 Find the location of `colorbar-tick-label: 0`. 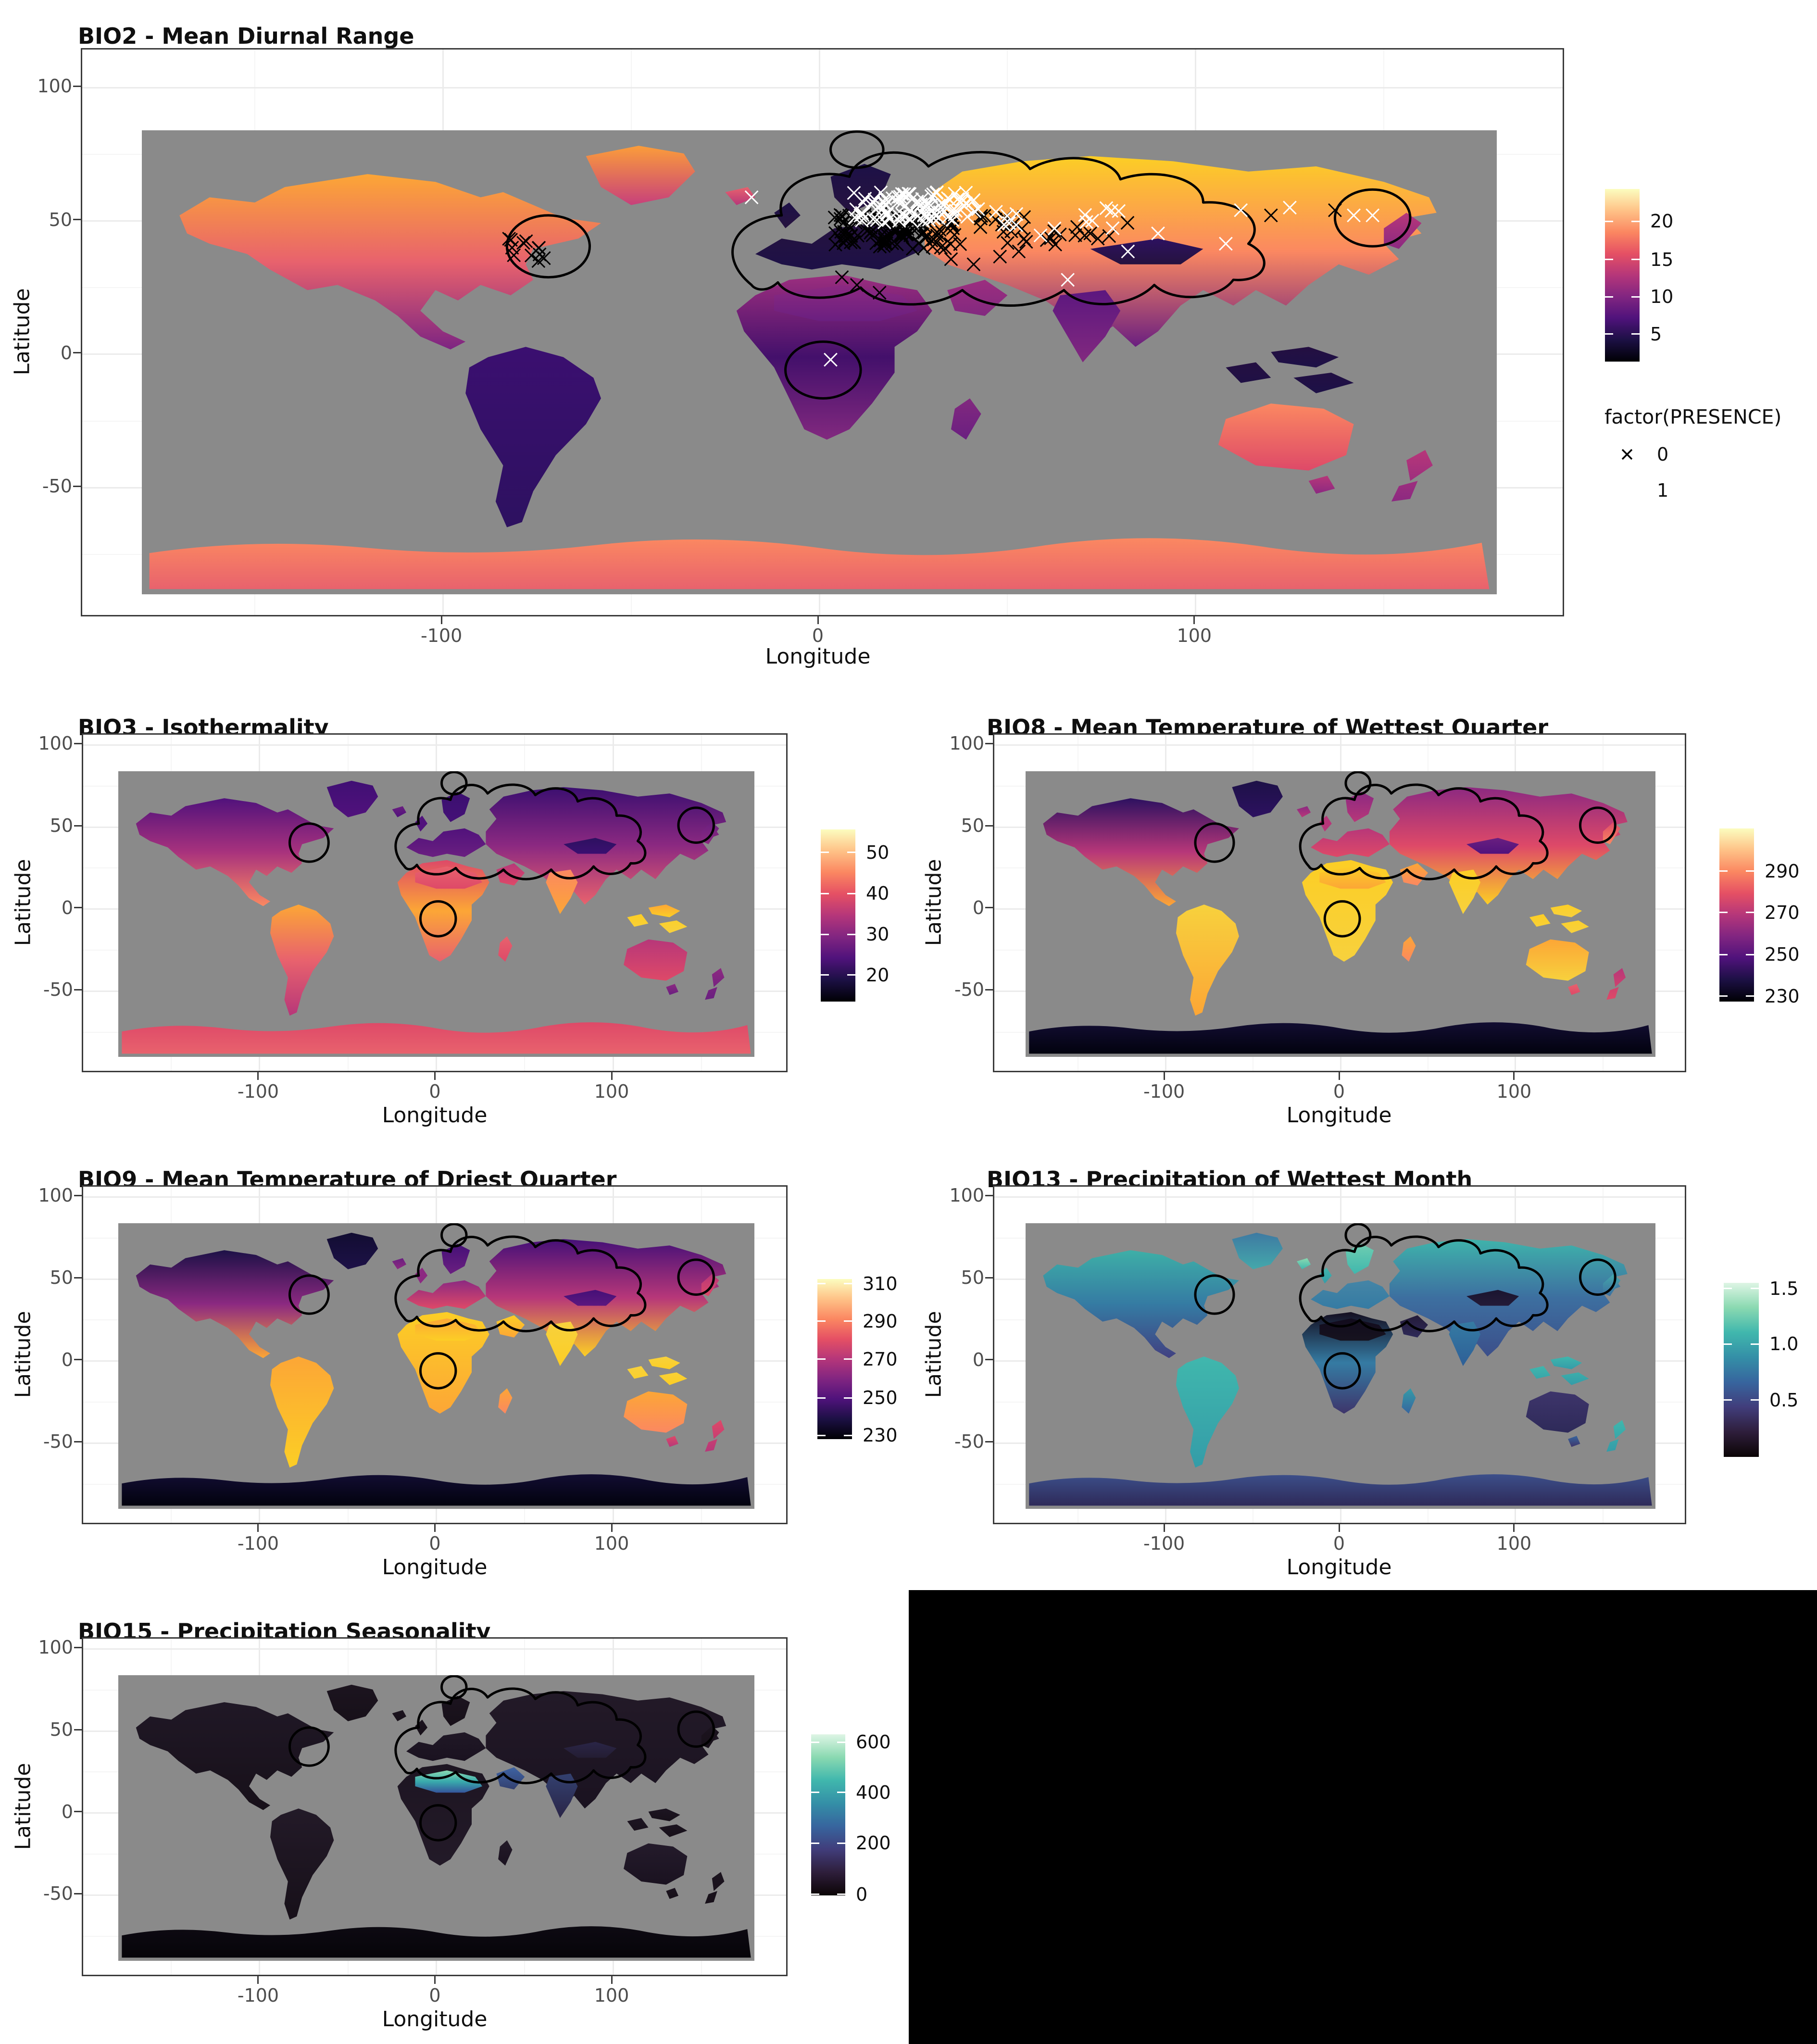

colorbar-tick-label: 0 is located at coordinates (862, 1894).